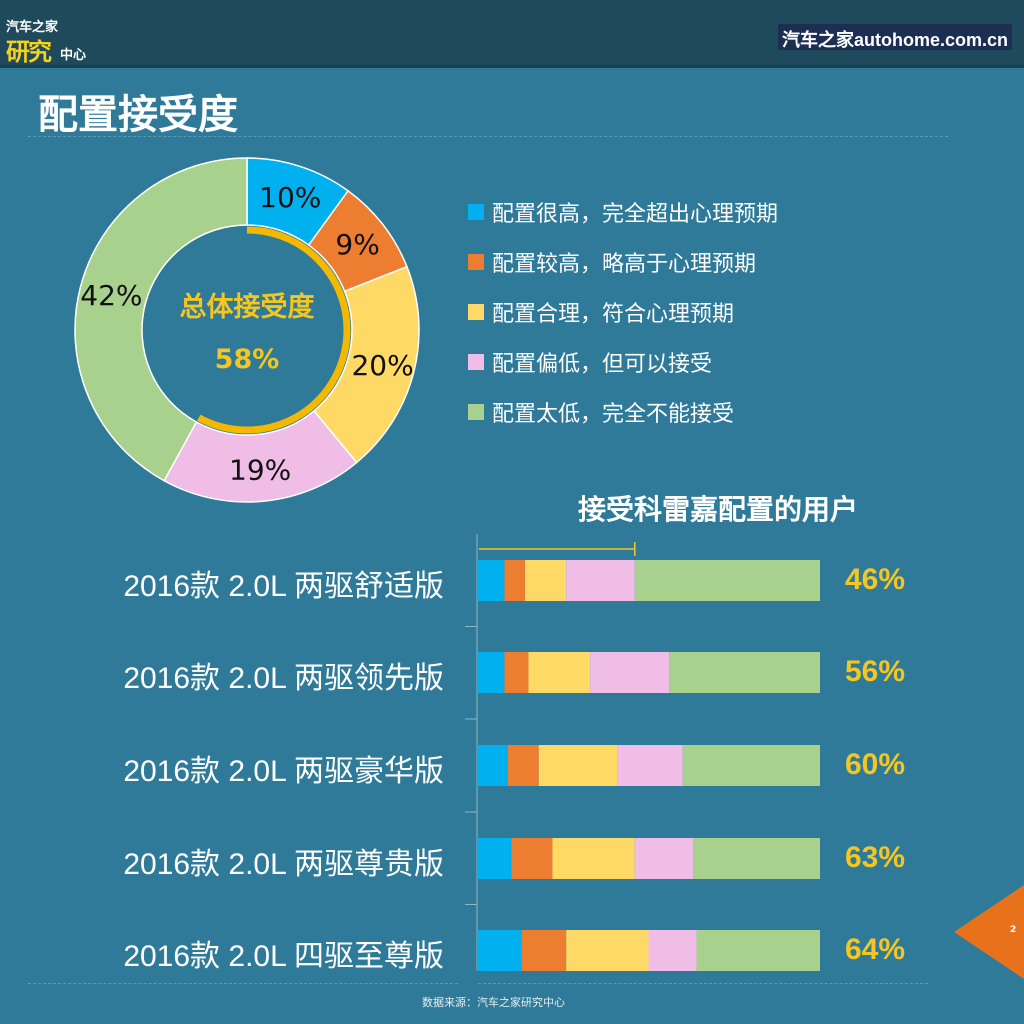 This screenshot has height=1024, width=1024. What do you see at coordinates (274, 330) in the screenshot?
I see `acceptance-arc` at bounding box center [274, 330].